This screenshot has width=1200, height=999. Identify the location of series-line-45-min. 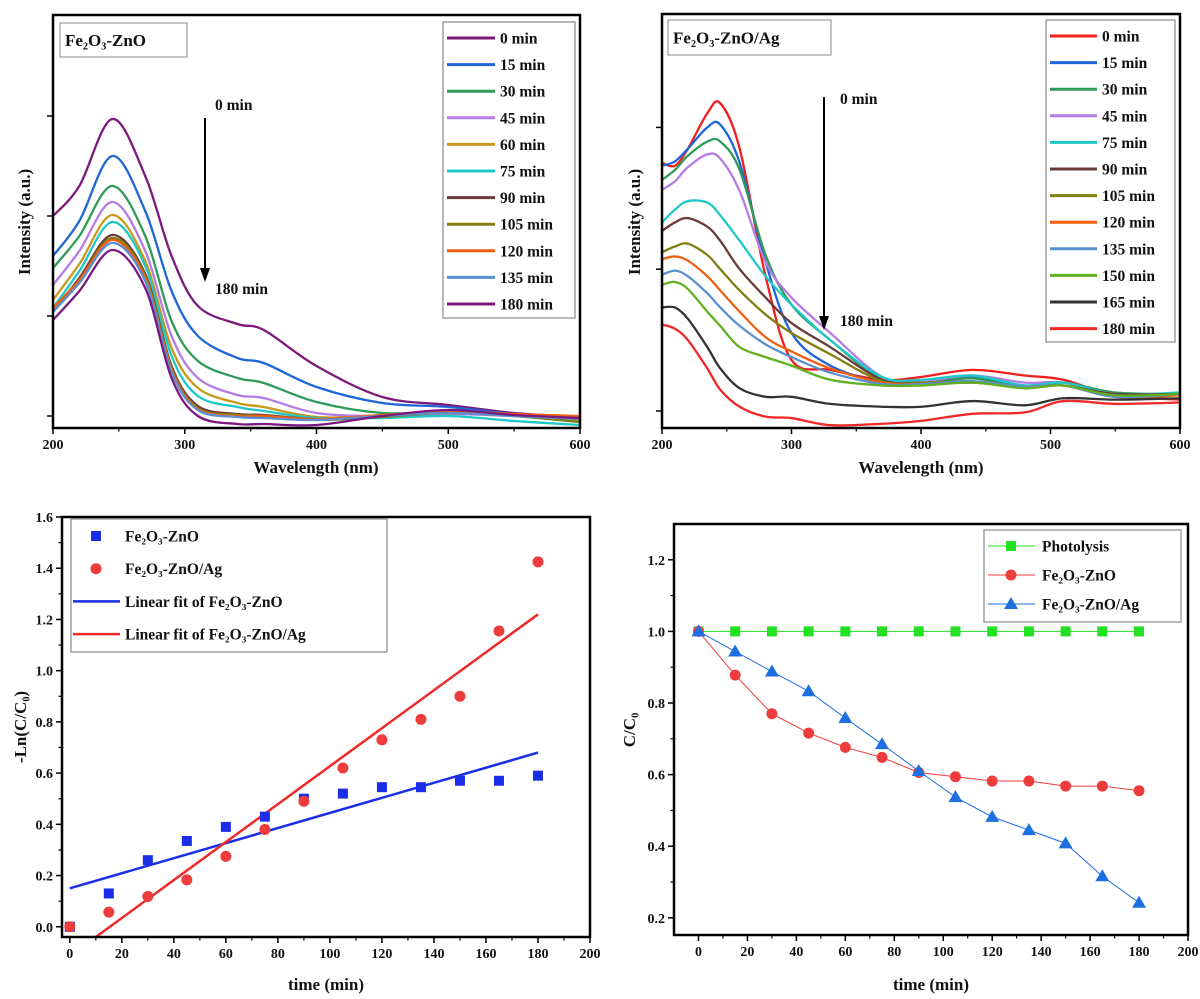
(921, 274).